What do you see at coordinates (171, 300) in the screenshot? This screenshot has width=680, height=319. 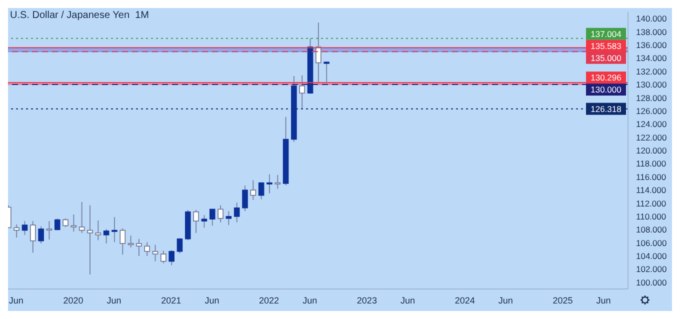 I see `x-tick-label: 2021` at bounding box center [171, 300].